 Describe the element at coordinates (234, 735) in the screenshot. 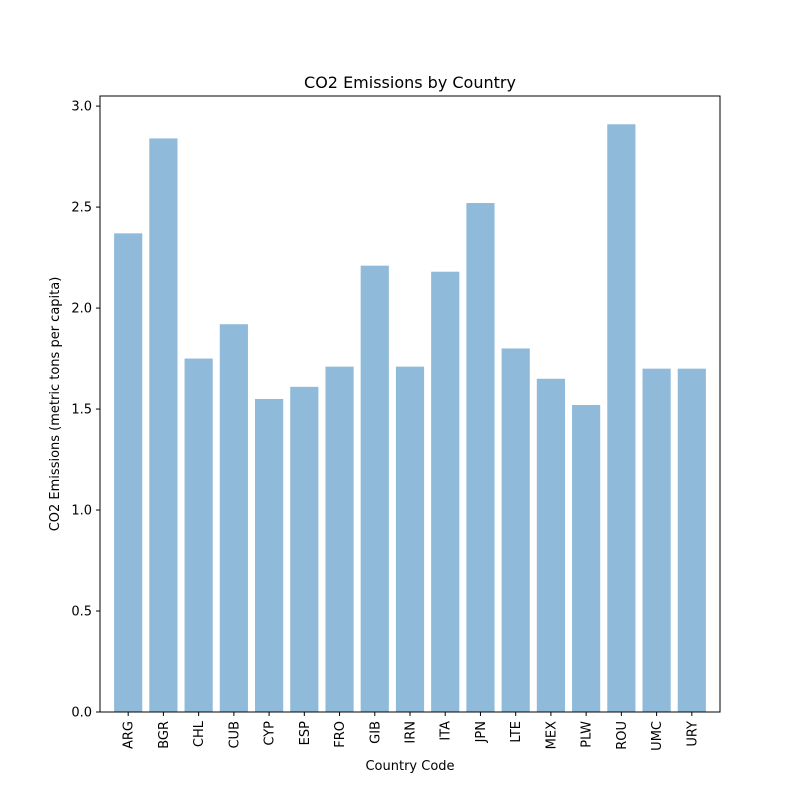

I see `x-tick-label-cub: CUB` at that location.